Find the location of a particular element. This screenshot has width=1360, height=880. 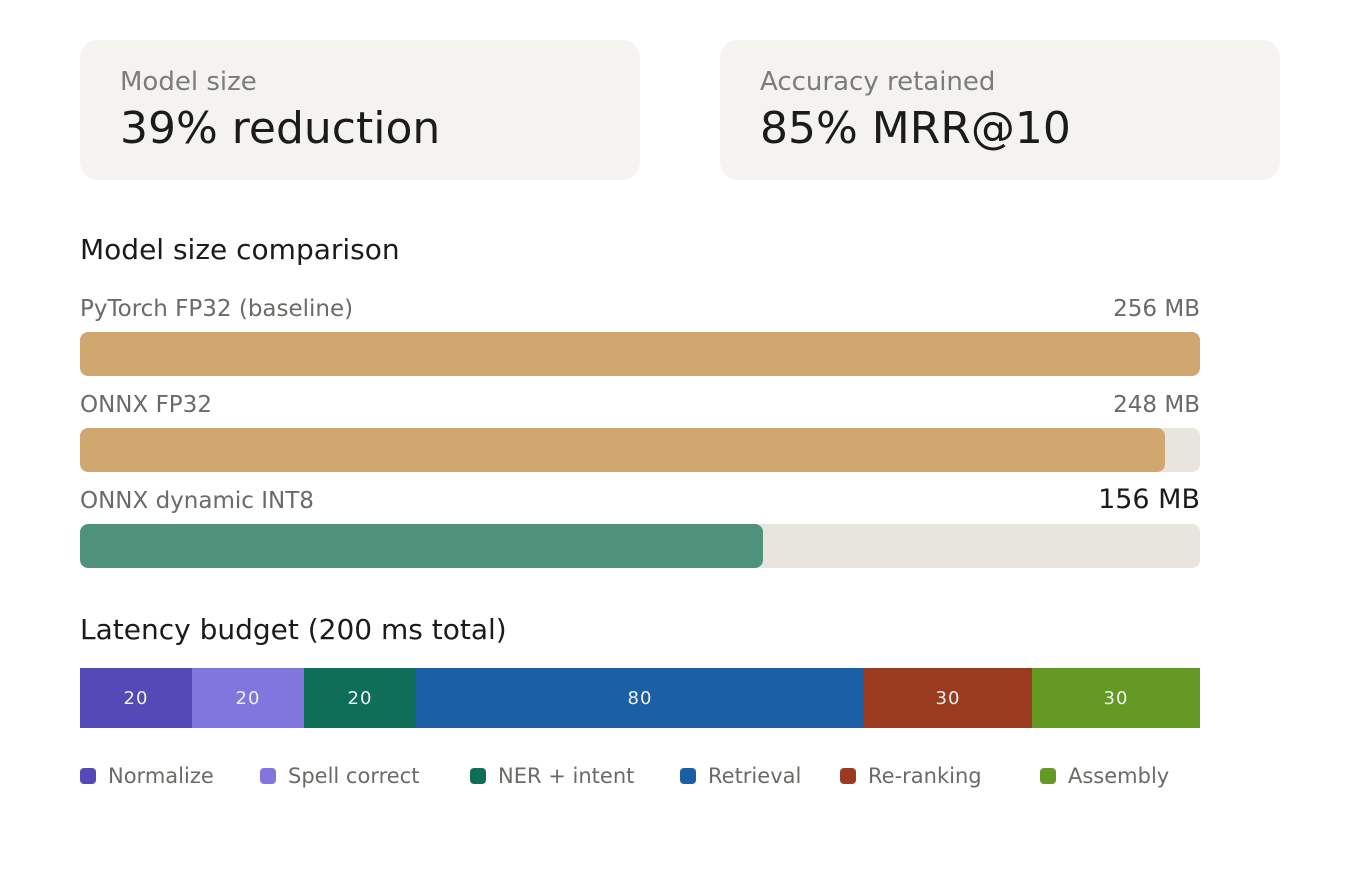

bar-category-label: ONNX FP32 is located at coordinates (146, 405).